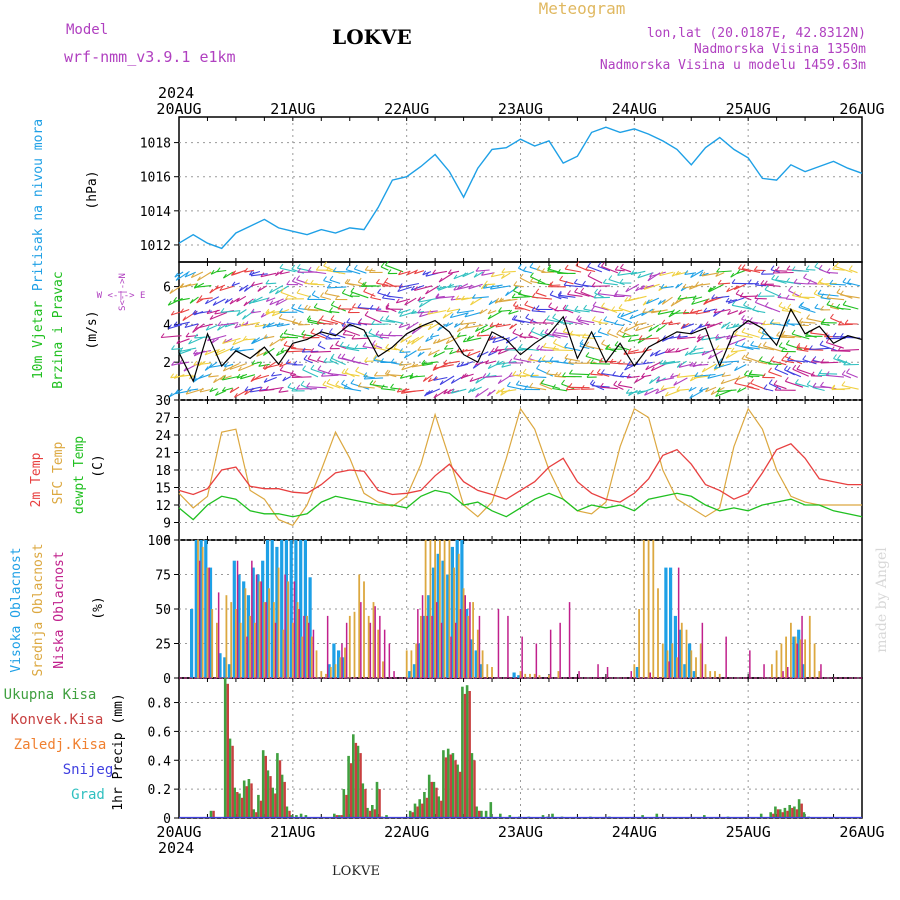 Image resolution: width=900 pixels, height=900 pixels. Describe the element at coordinates (163, 471) in the screenshot. I see `y-tick-label-temp: 18` at that location.